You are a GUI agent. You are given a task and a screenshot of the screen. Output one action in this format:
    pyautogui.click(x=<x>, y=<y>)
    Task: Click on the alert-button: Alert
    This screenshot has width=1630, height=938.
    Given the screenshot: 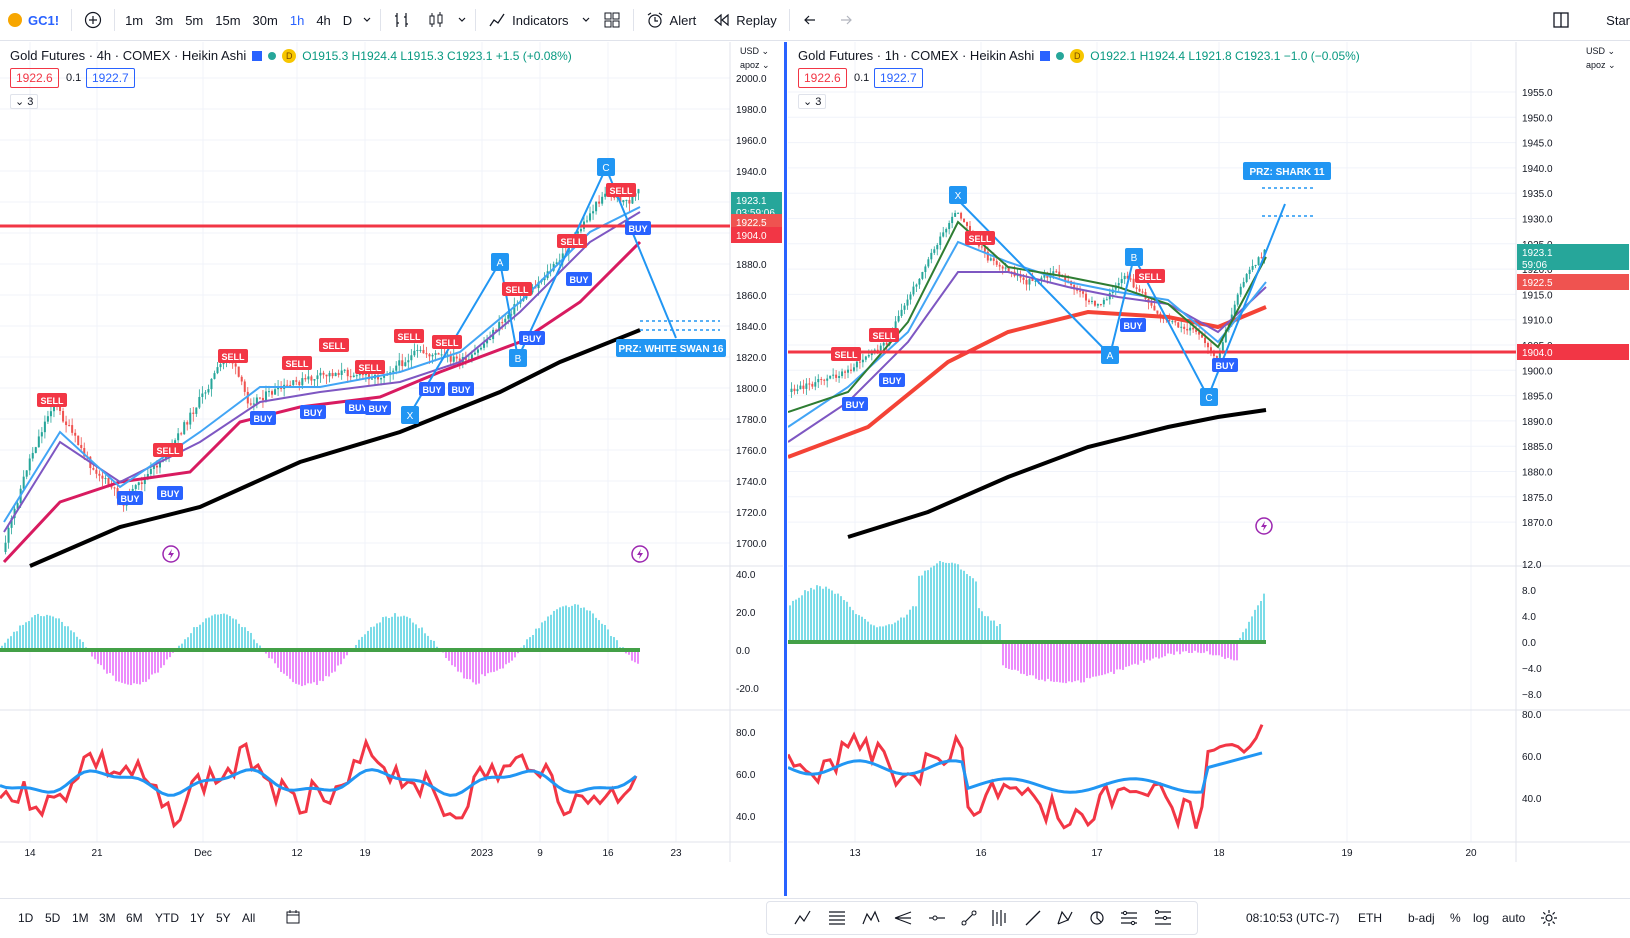 What is the action you would take?
    pyautogui.click(x=671, y=20)
    